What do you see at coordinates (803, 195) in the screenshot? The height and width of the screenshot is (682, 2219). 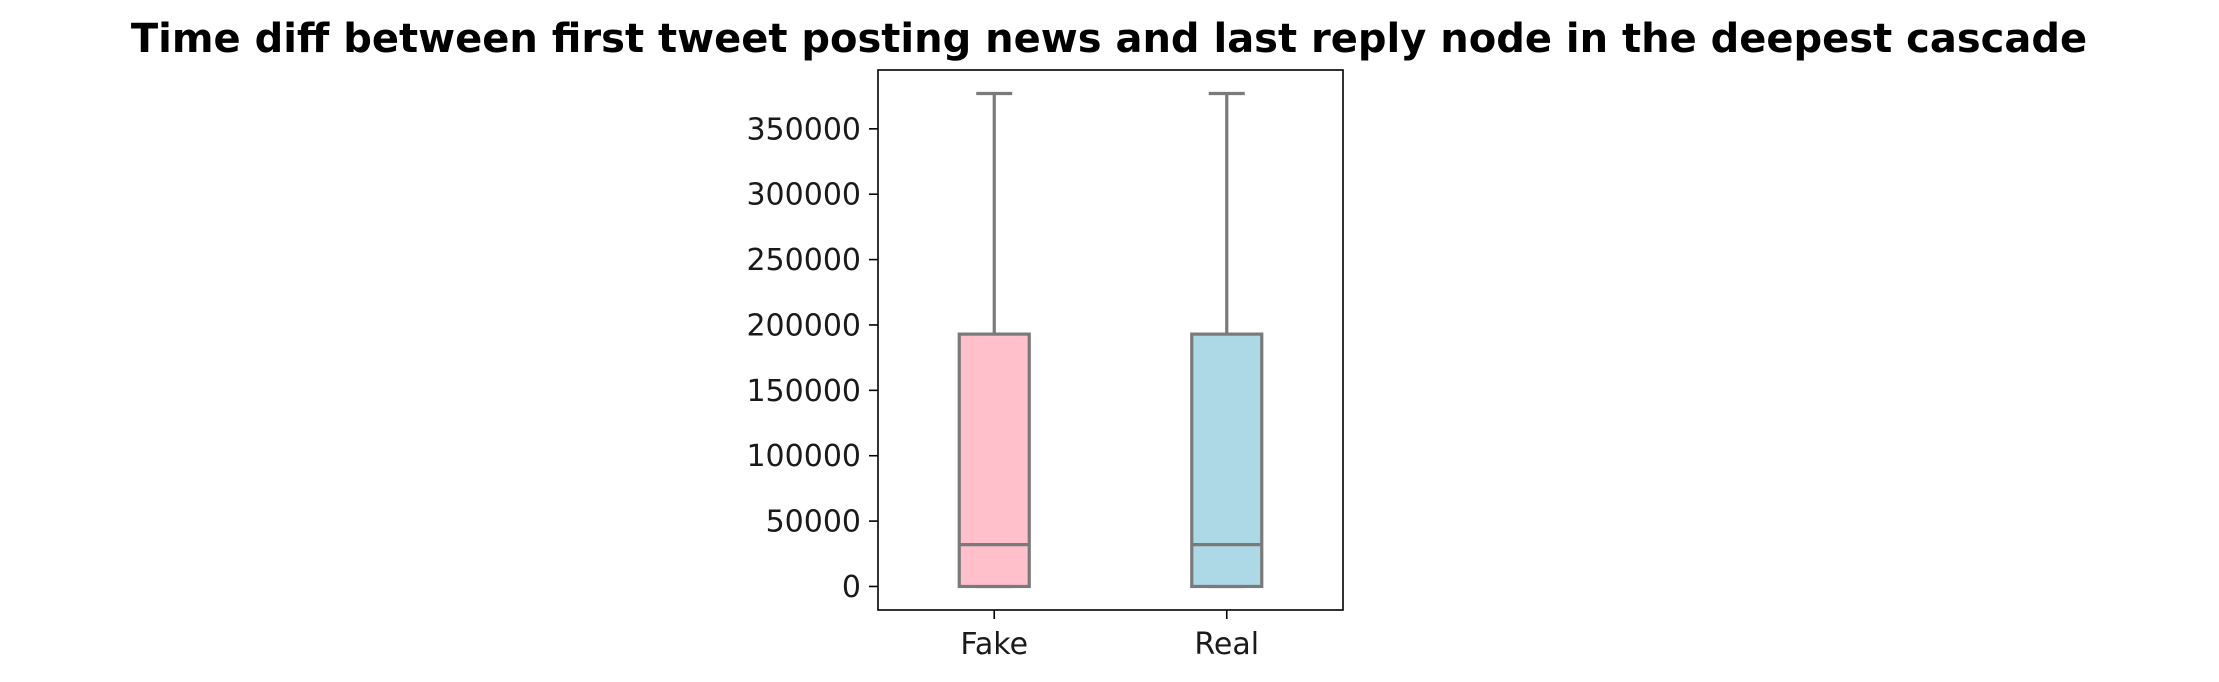 I see `y-tick-label: 300000` at bounding box center [803, 195].